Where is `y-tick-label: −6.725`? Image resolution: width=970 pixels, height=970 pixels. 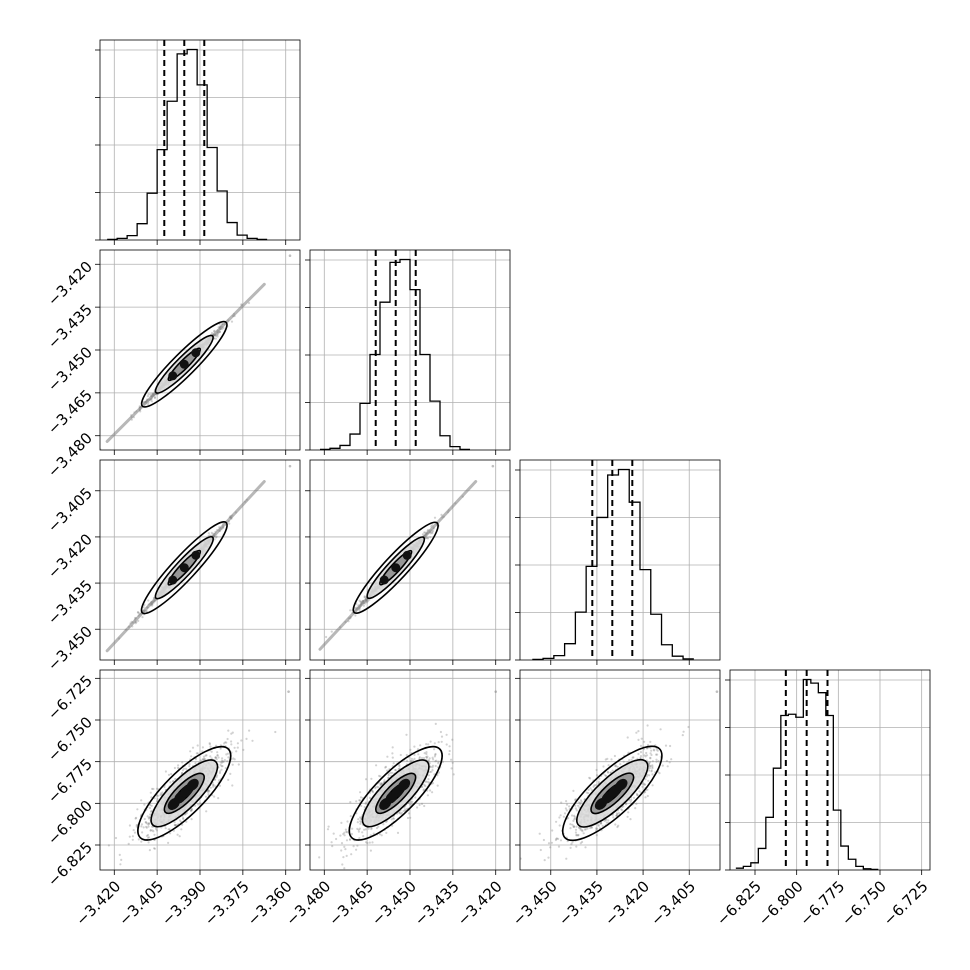 y-tick-label: −6.725 is located at coordinates (70, 698).